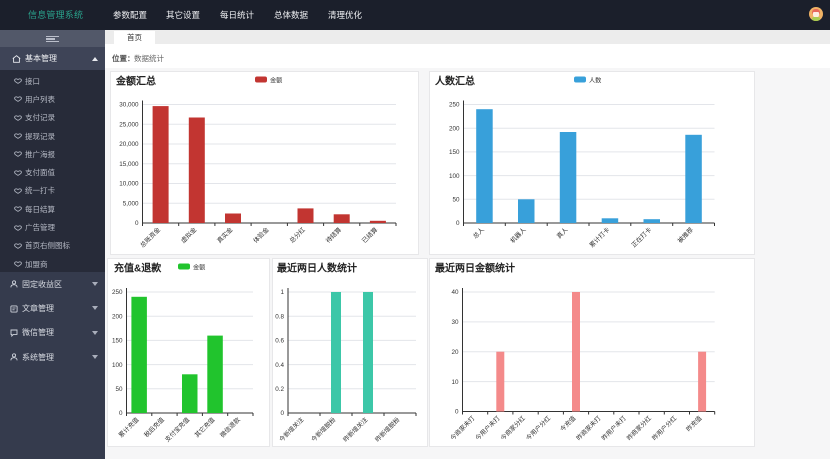 The image size is (830, 459). Describe the element at coordinates (317, 268) in the screenshot. I see `svg-text: 最近两日人数统计` at that location.